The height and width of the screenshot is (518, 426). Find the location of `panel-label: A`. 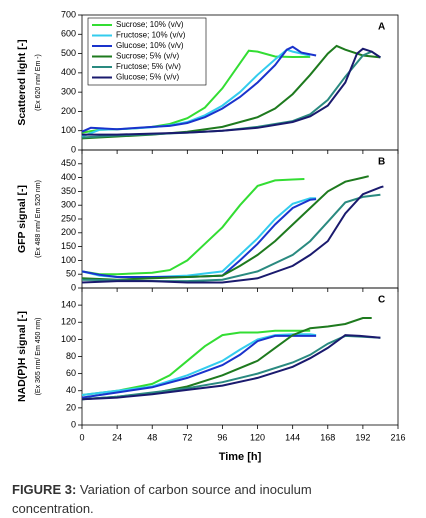

panel-label: A is located at coordinates (381, 27).